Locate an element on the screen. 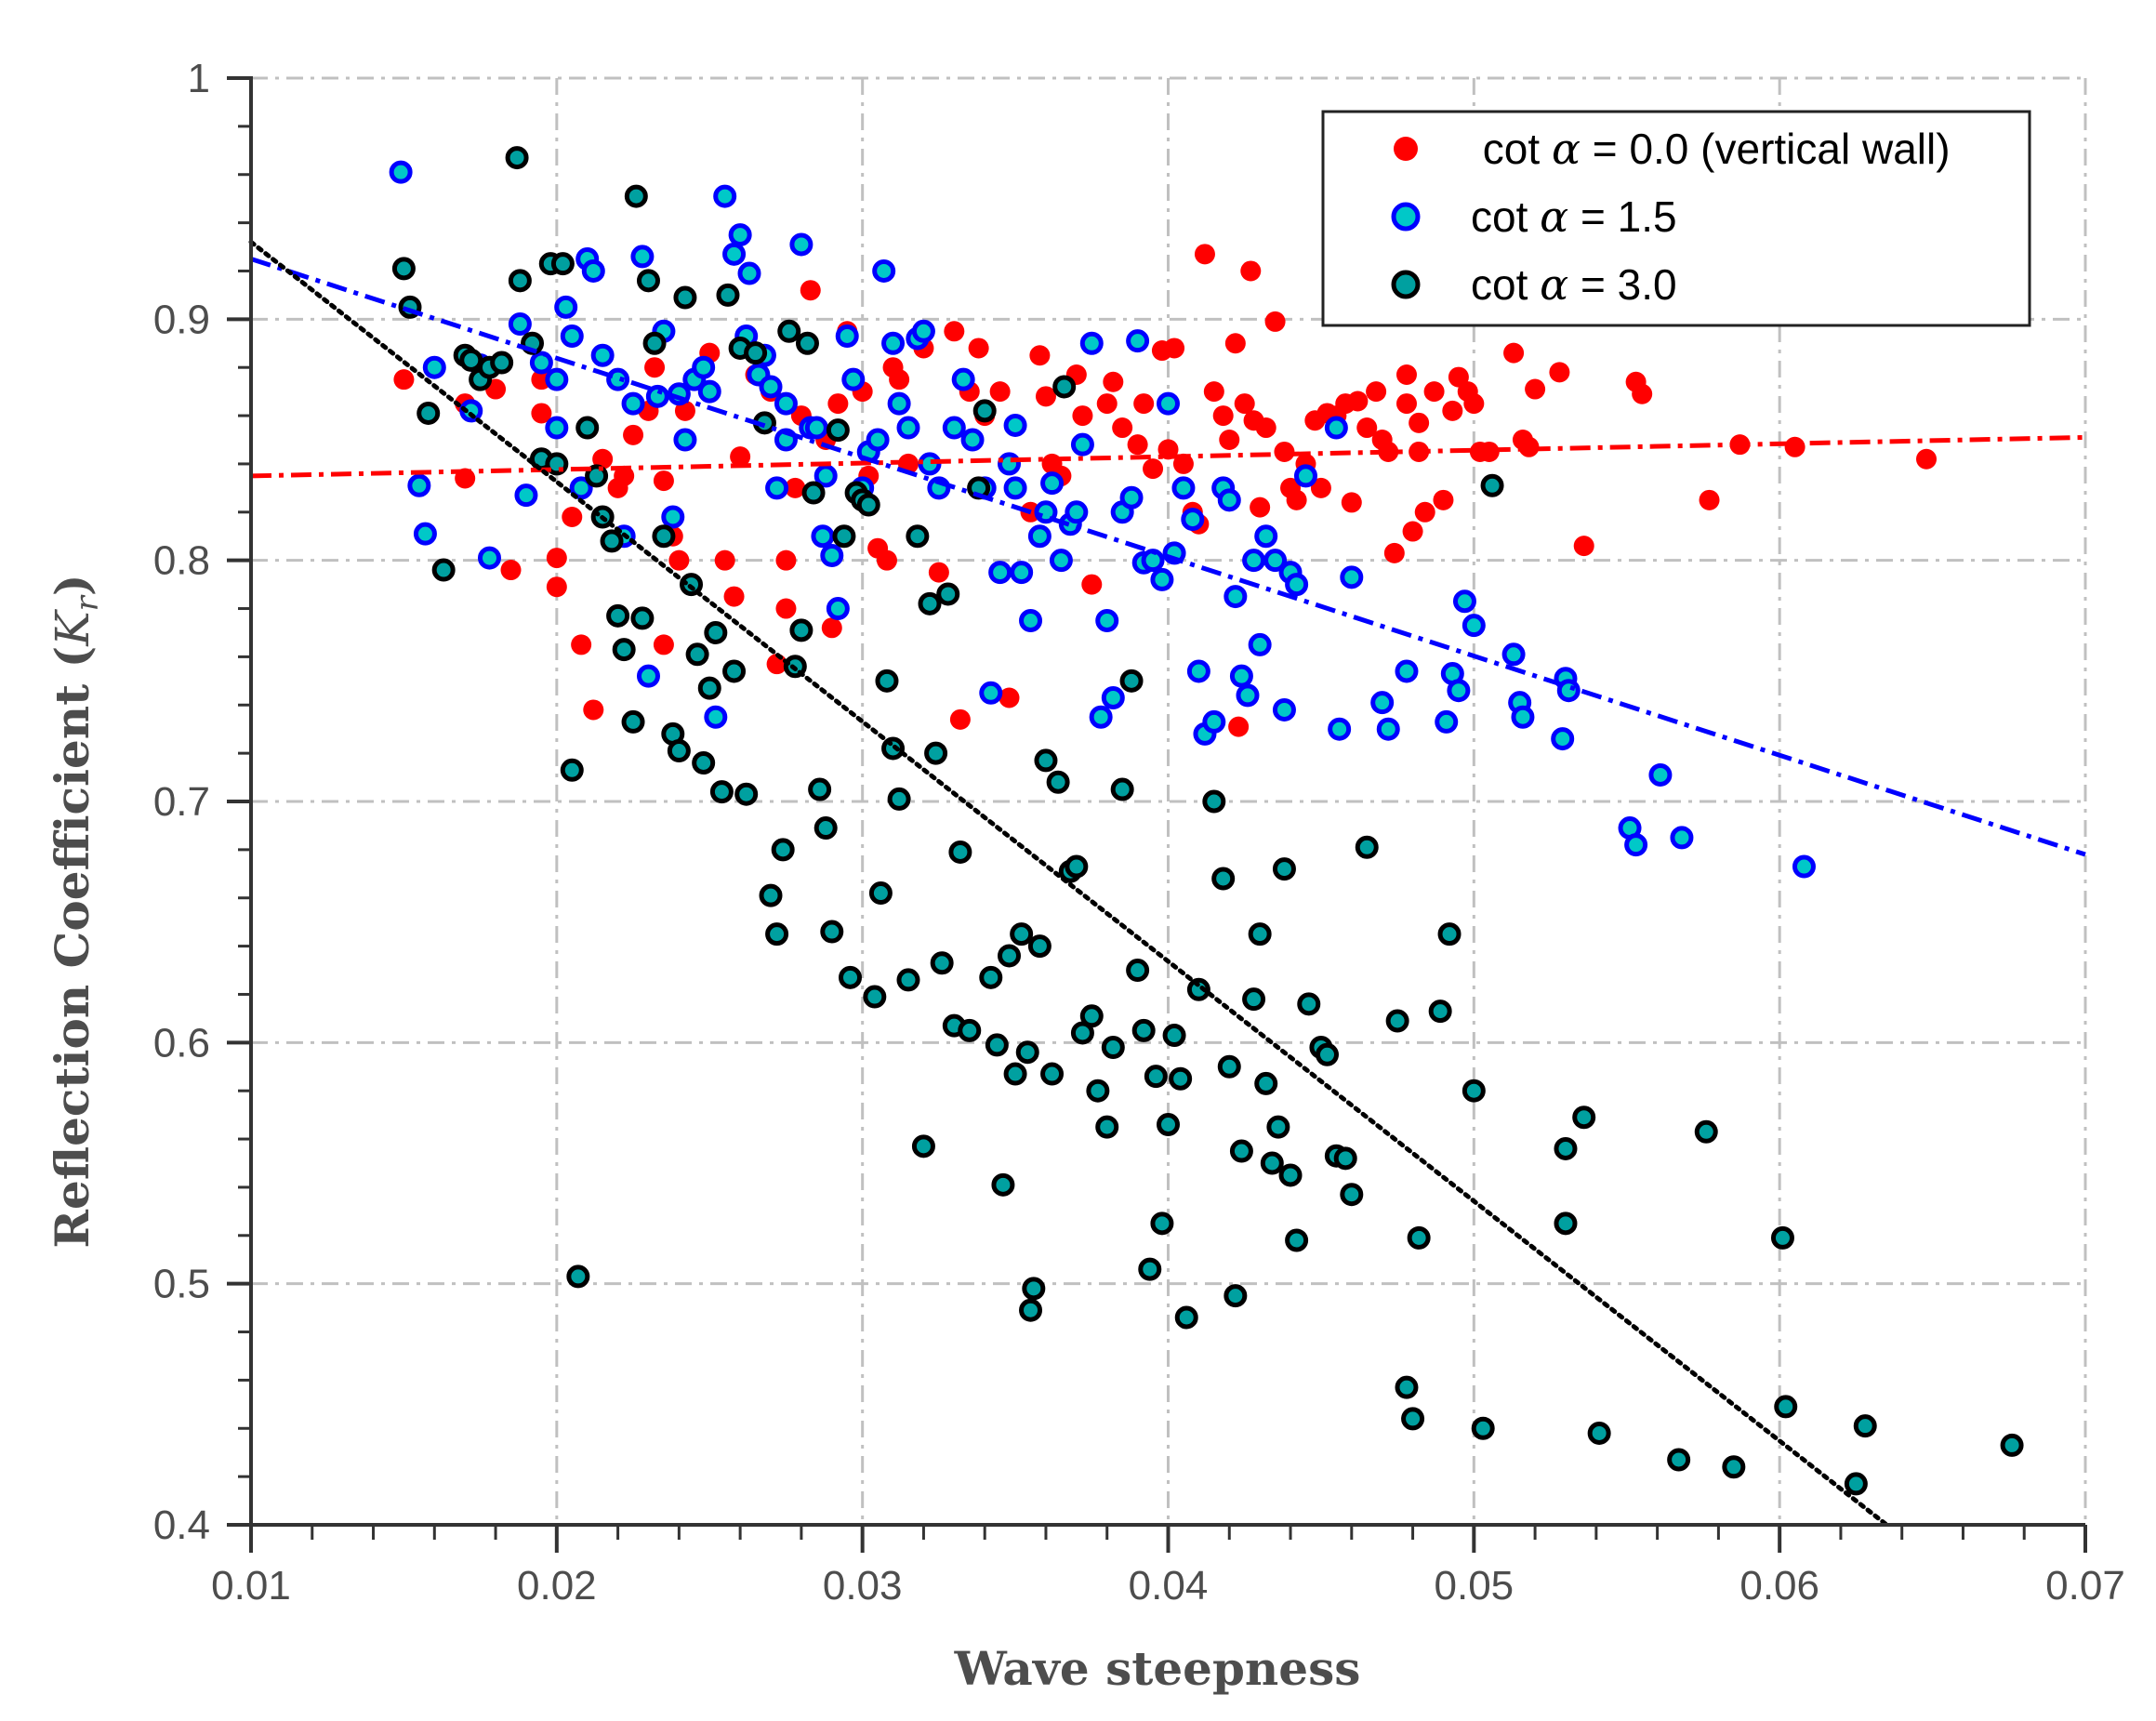 Image resolution: width=2156 pixels, height=1721 pixels. x-tick-label: 0.06 is located at coordinates (1779, 1585).